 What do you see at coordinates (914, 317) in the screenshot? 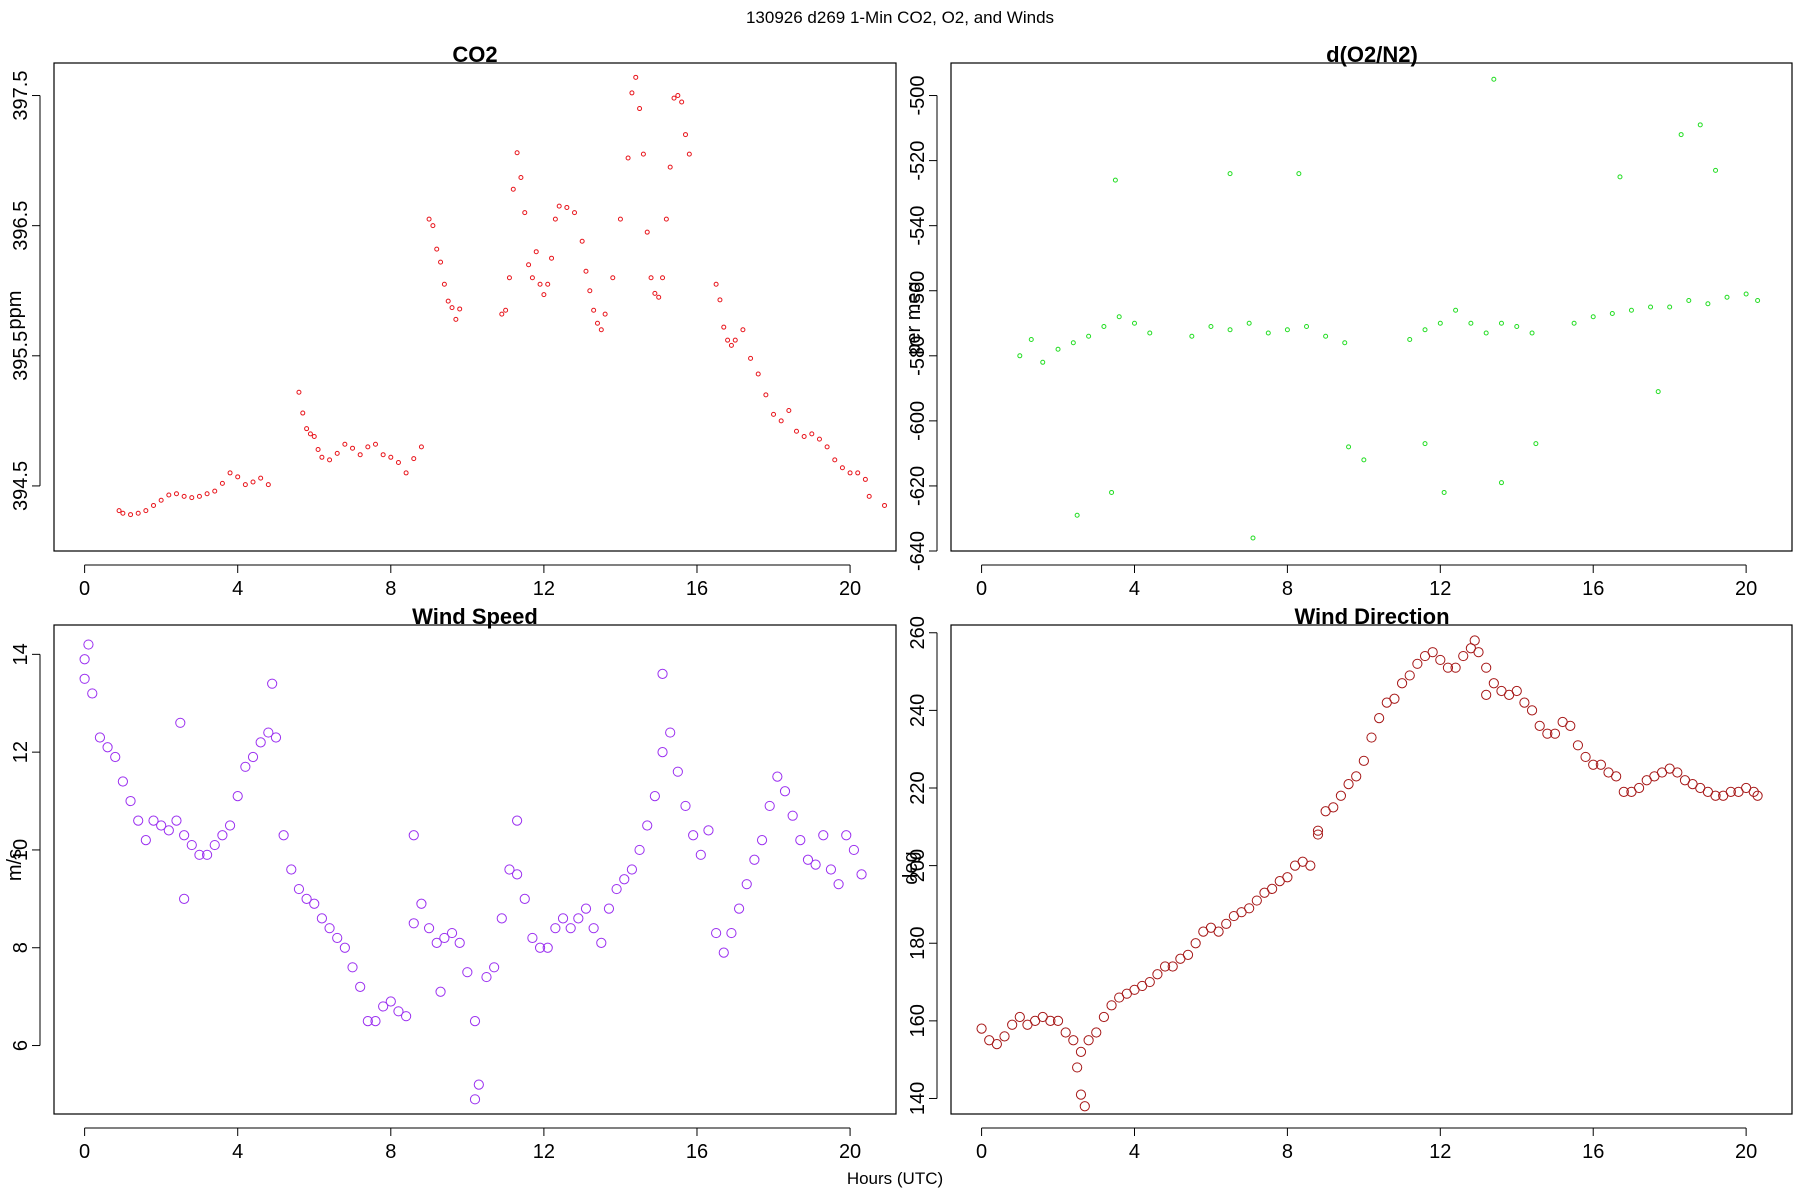
I see `y-axis-label-o2n2: per meg` at bounding box center [914, 317].